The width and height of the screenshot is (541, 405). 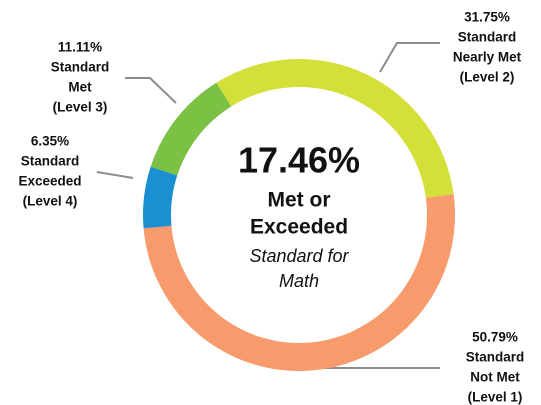 I want to click on center-text: Math, so click(x=299, y=281).